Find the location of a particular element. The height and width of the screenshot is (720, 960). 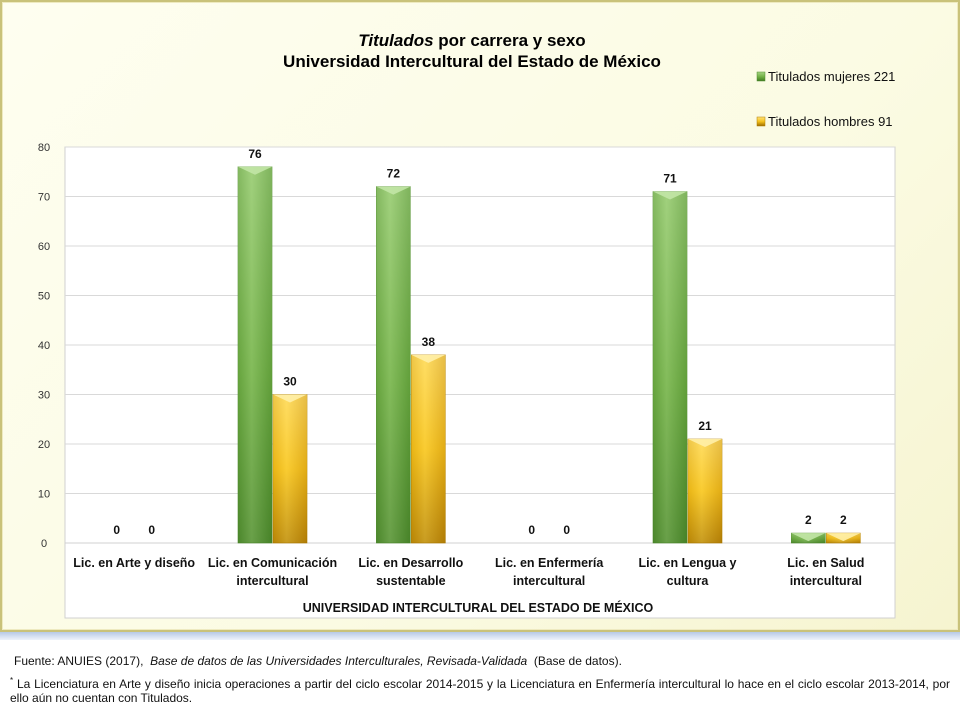

category-label: Lic. en Lengua y cultura is located at coordinates (688, 572).